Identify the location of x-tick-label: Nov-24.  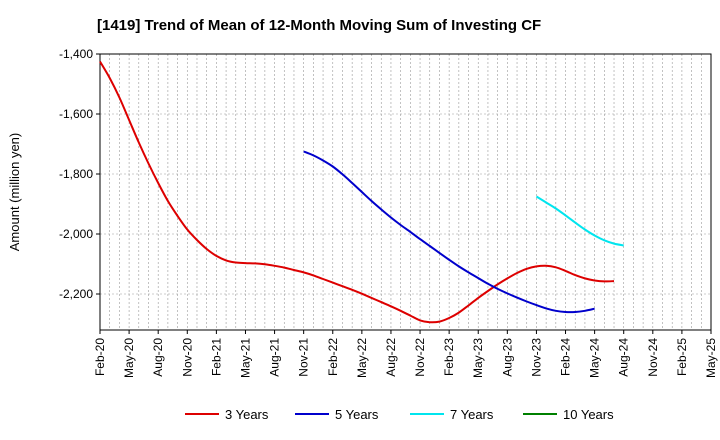
(653, 357).